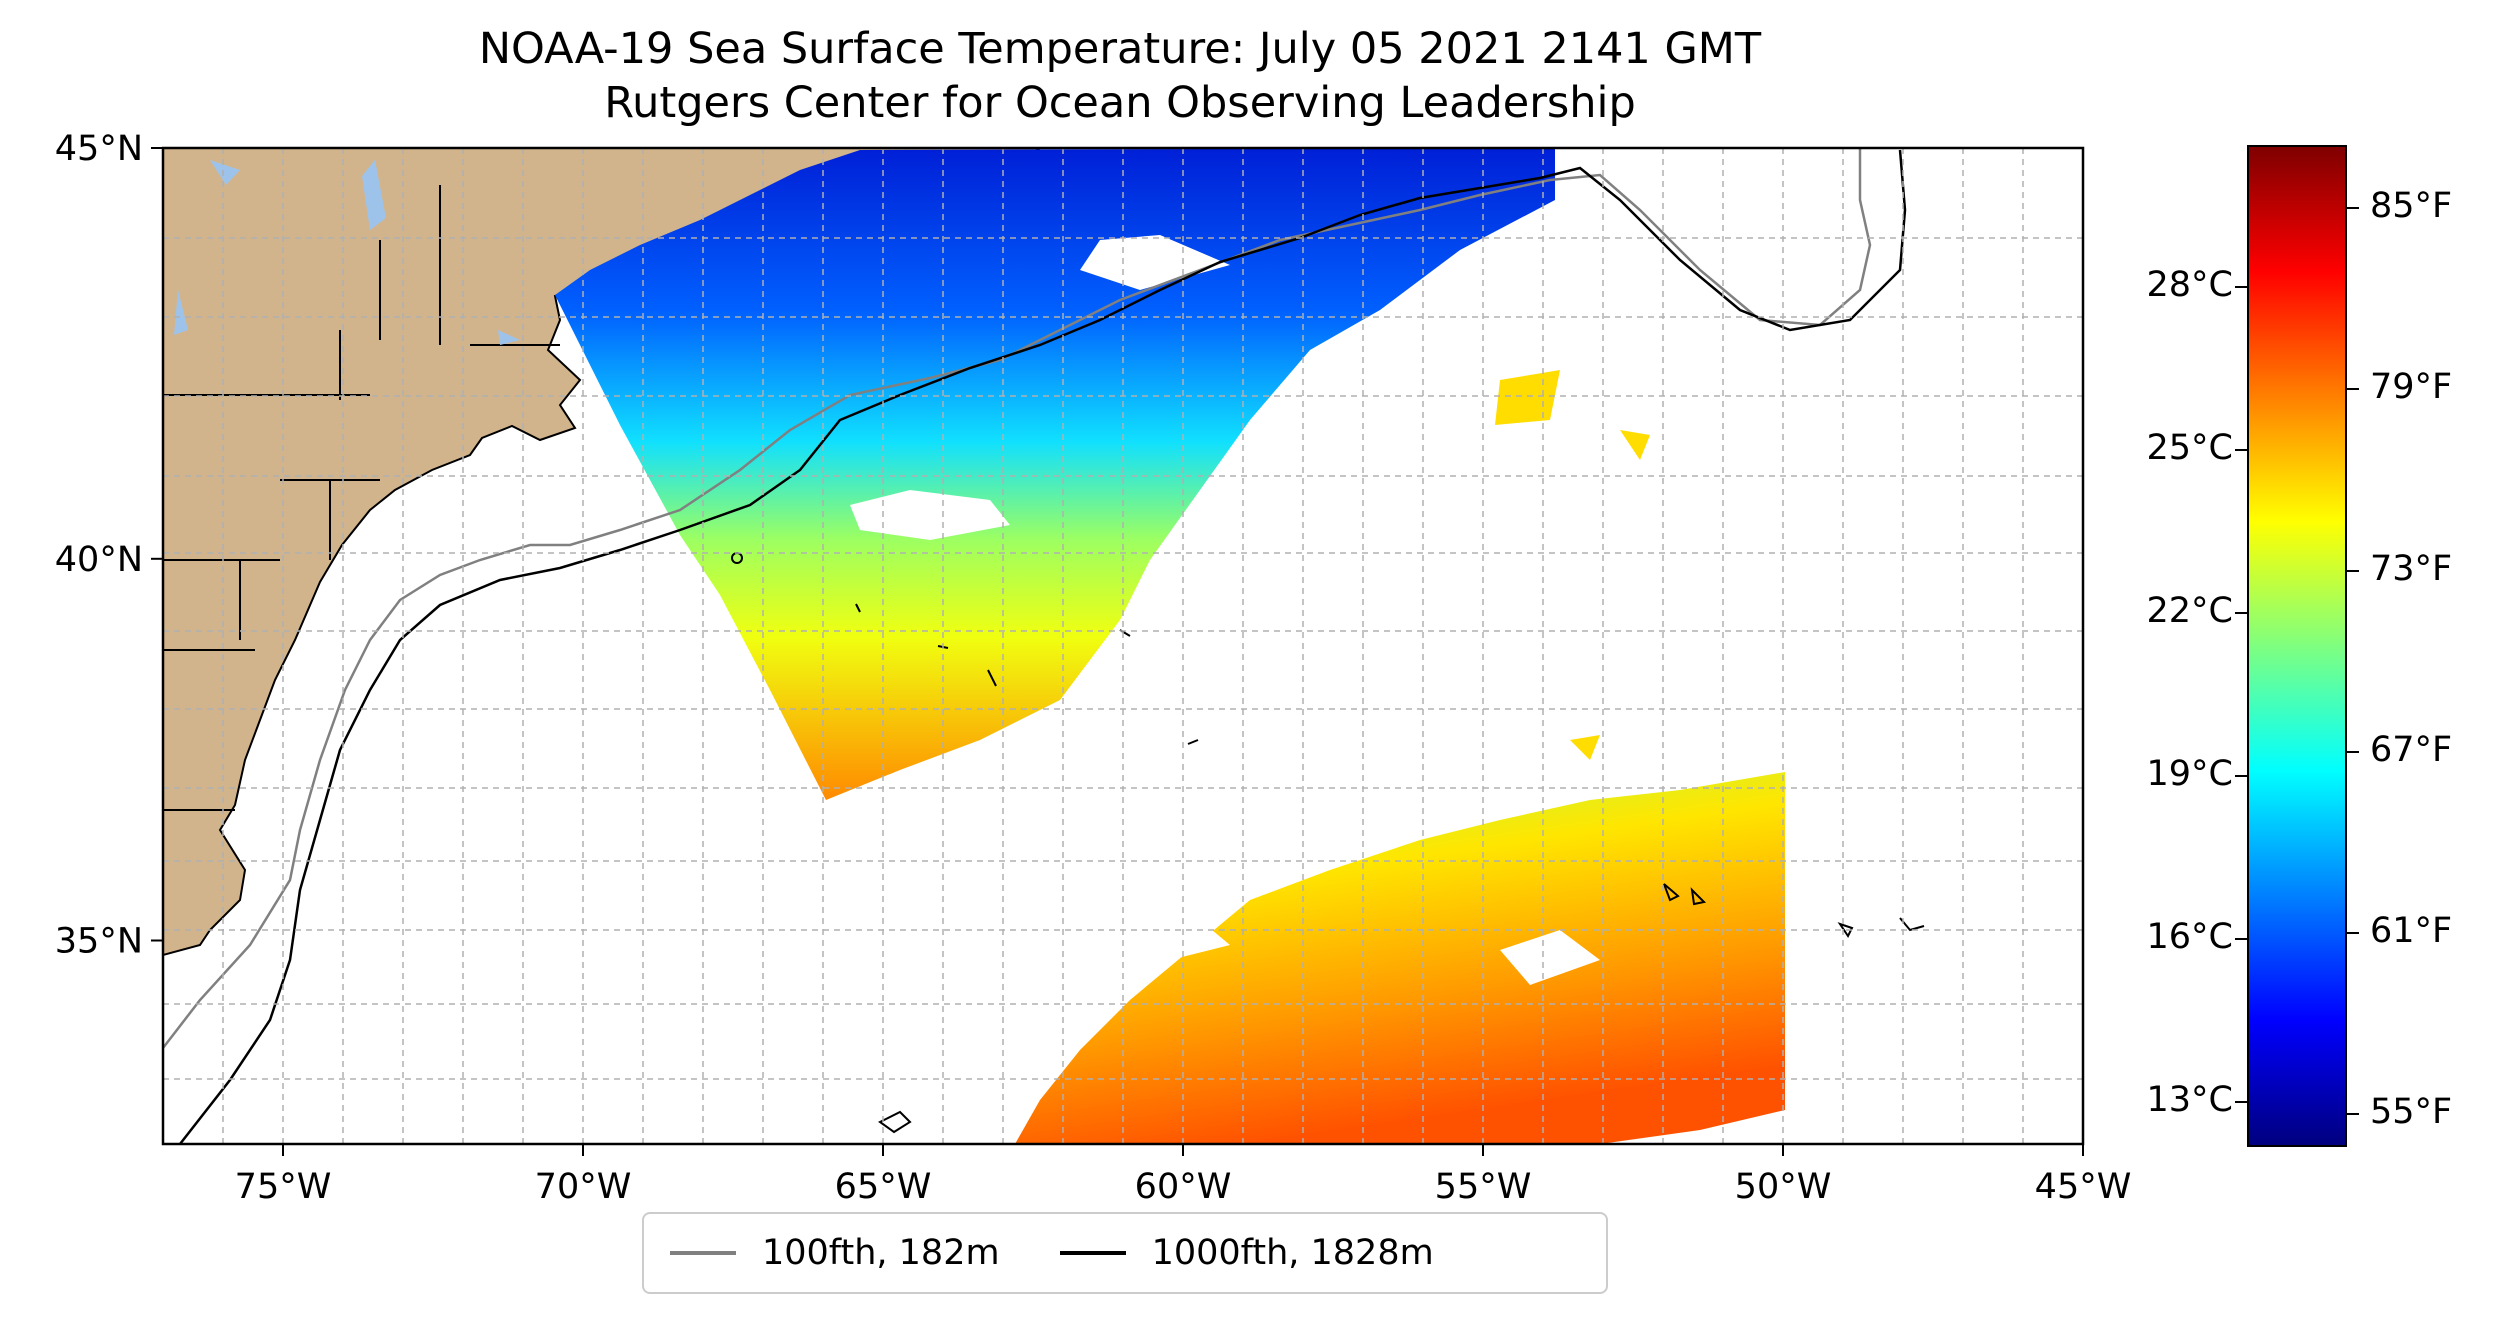 This screenshot has width=2502, height=1318. Describe the element at coordinates (2411, 749) in the screenshot. I see `colorbar-fahrenheit-label: 67°F` at that location.